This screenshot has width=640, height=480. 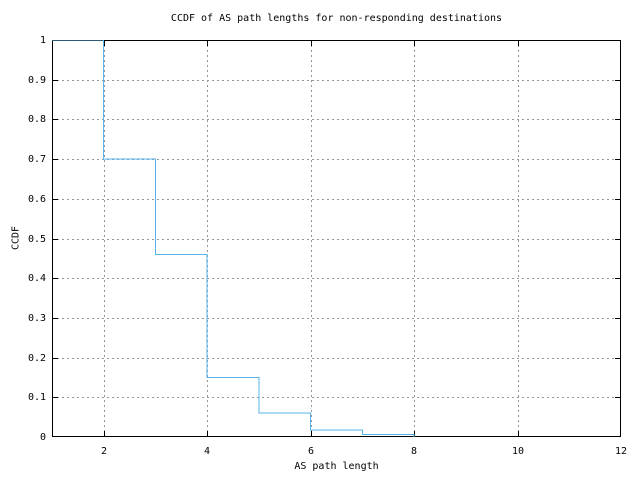 What do you see at coordinates (36, 159) in the screenshot?
I see `y-tick-label: 0.7` at bounding box center [36, 159].